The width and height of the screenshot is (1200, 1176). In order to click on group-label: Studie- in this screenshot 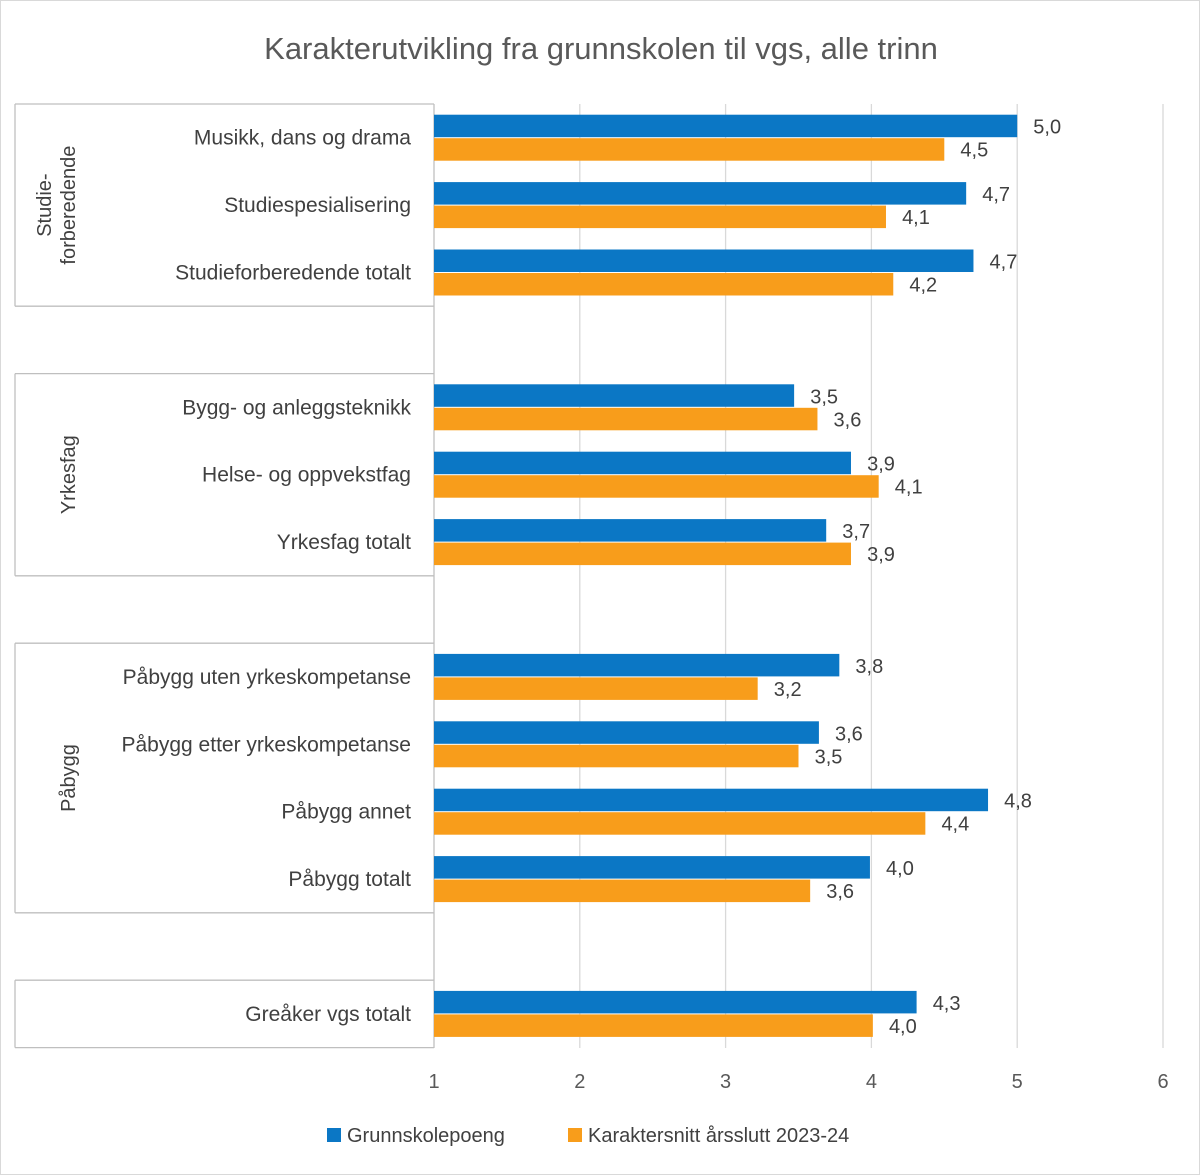, I will do `click(45, 204)`.